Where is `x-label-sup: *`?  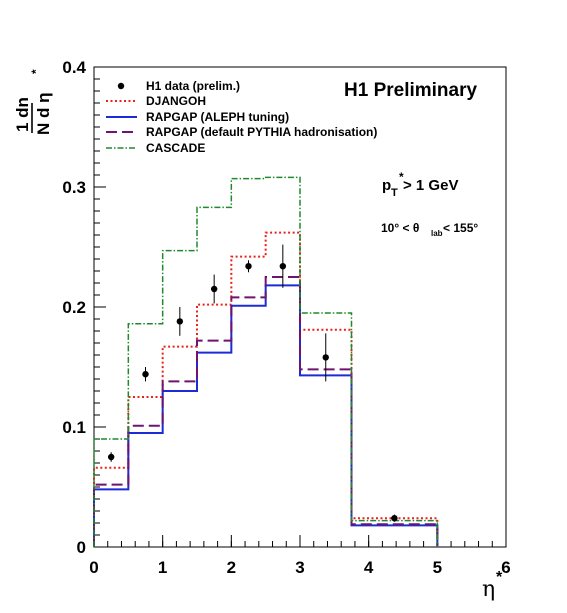
x-label-sup: * is located at coordinates (499, 577).